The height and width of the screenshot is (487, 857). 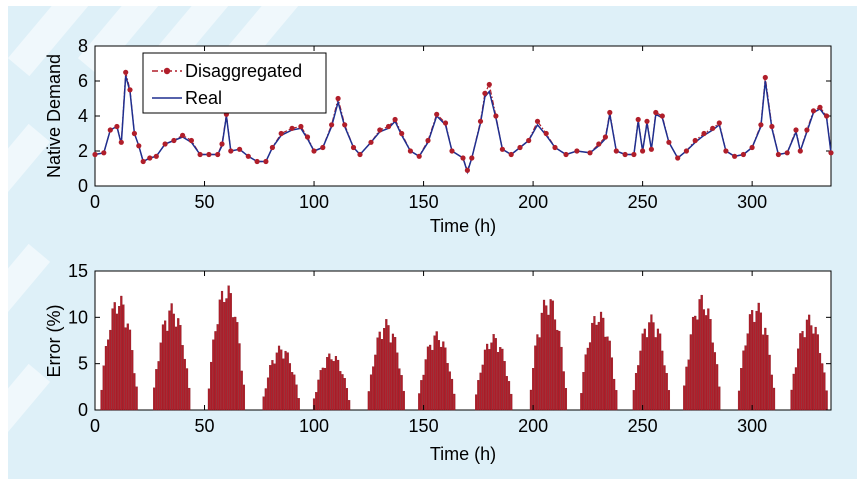 What do you see at coordinates (83, 46) in the screenshot?
I see `y-tick-label: 8` at bounding box center [83, 46].